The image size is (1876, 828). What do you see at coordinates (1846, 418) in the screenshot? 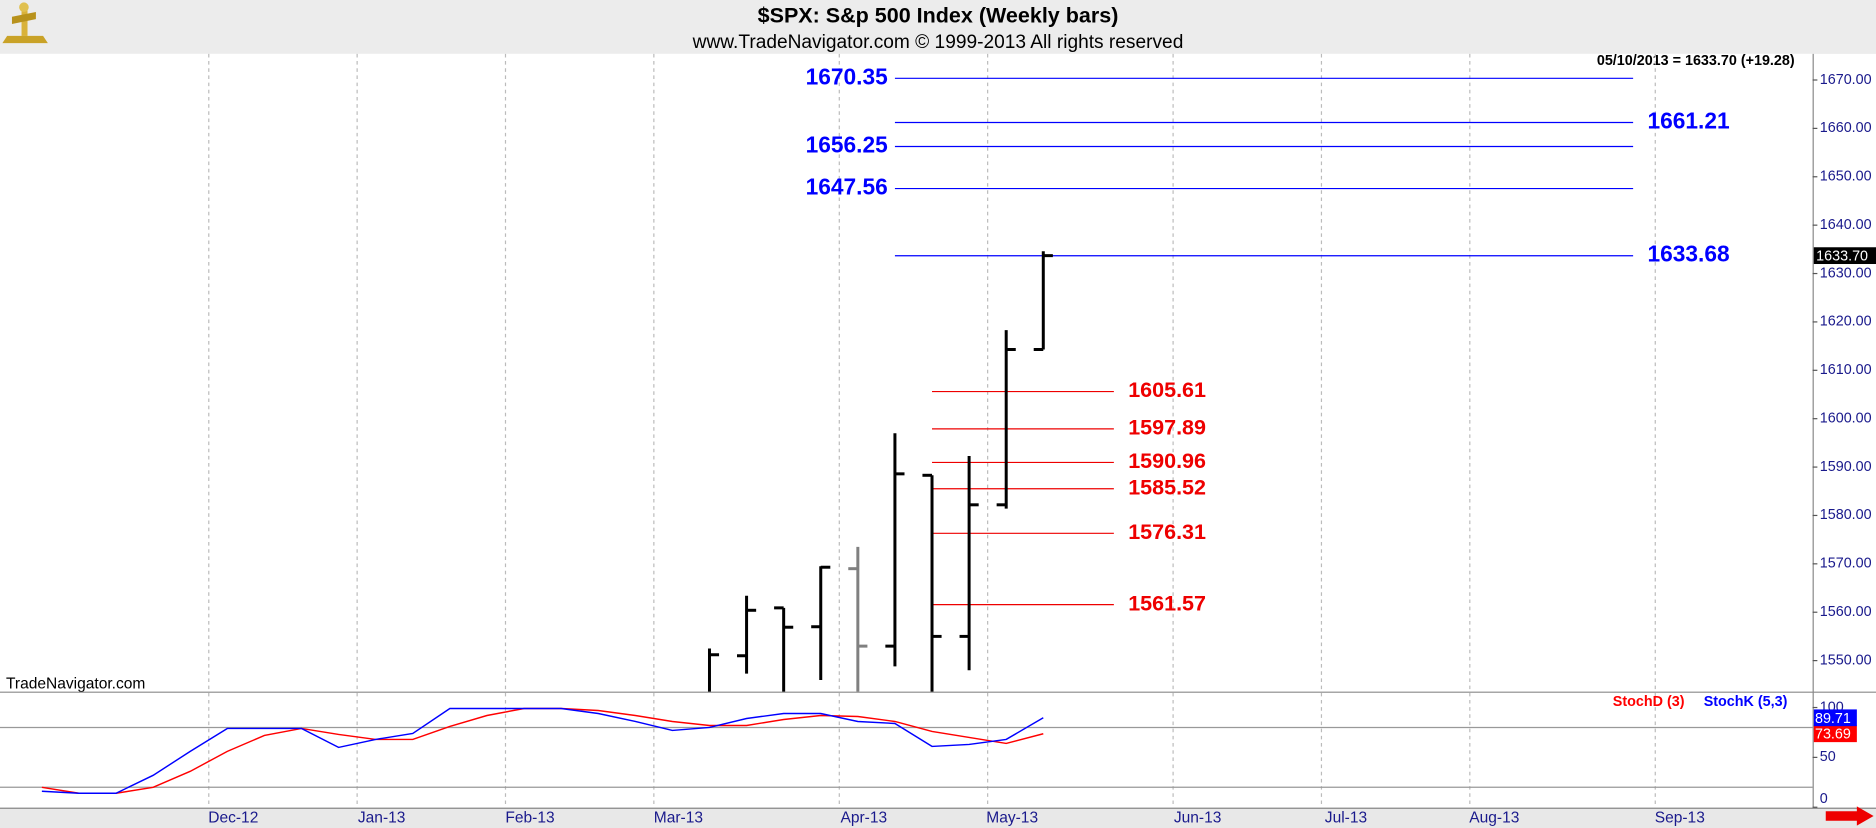
I see `y-tick-label: 1600.00` at bounding box center [1846, 418].